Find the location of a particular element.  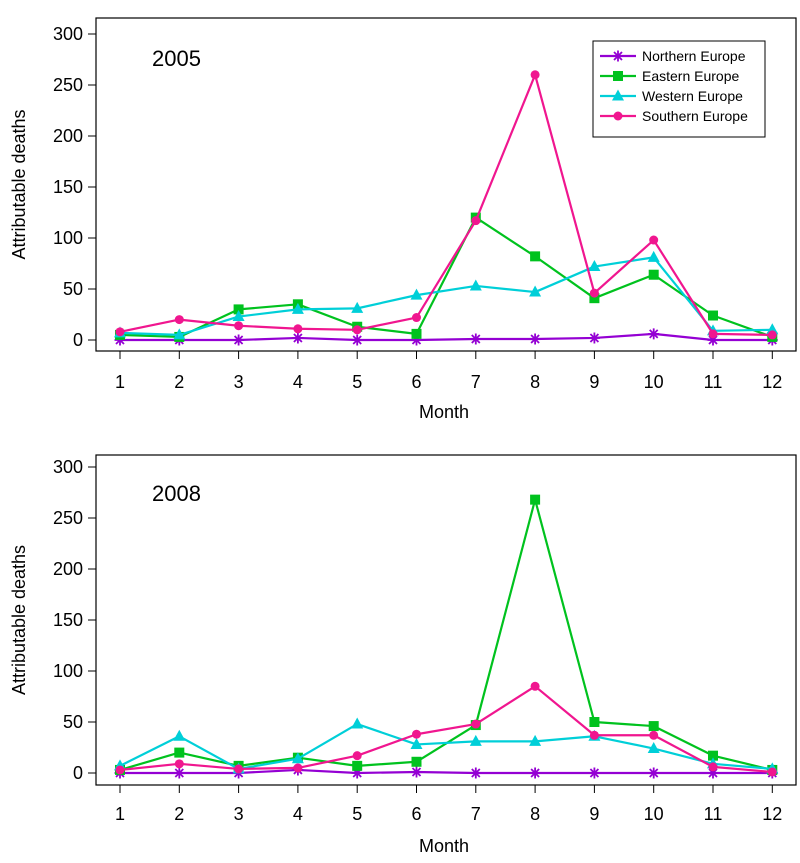

x-tick-label: 11 is located at coordinates (713, 814).